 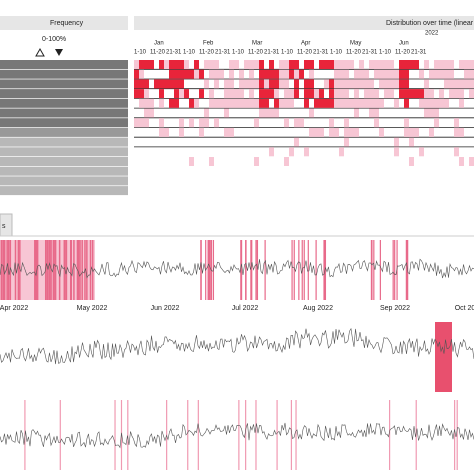 I want to click on x-tick-label: May 2022, so click(x=92, y=308).